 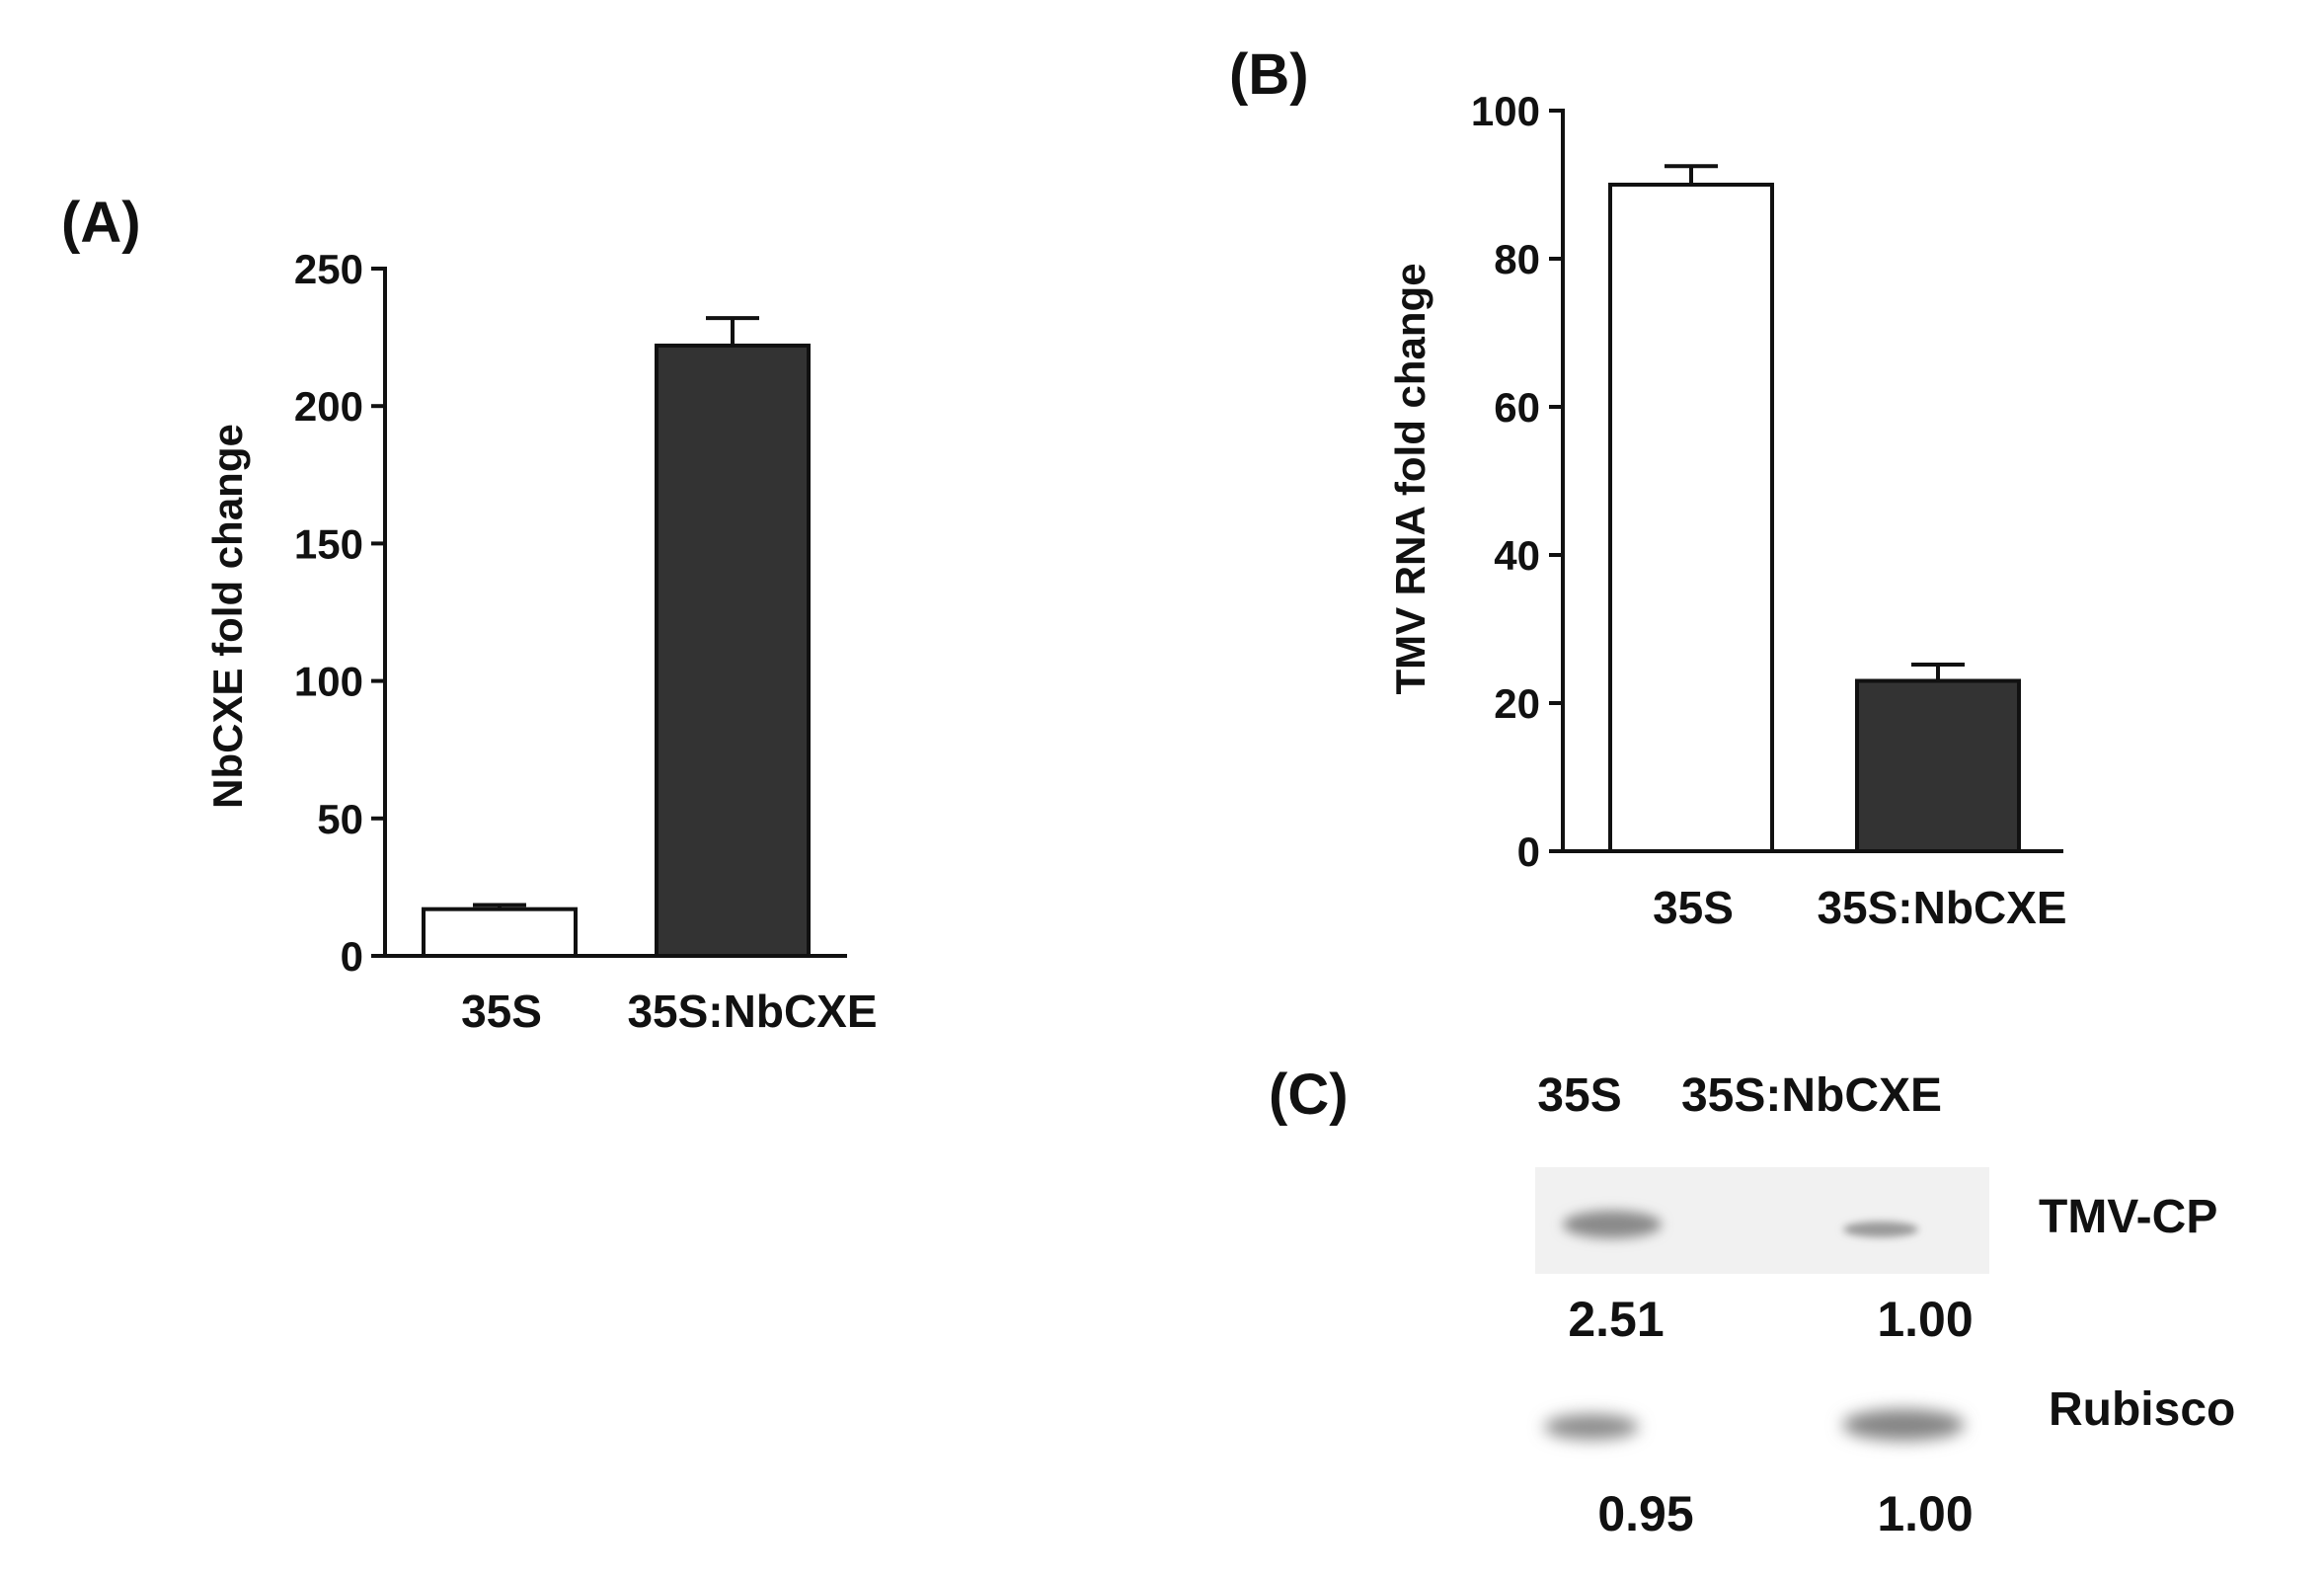 What do you see at coordinates (1528, 852) in the screenshot?
I see `chart-b-ytick-label-0: 0` at bounding box center [1528, 852].